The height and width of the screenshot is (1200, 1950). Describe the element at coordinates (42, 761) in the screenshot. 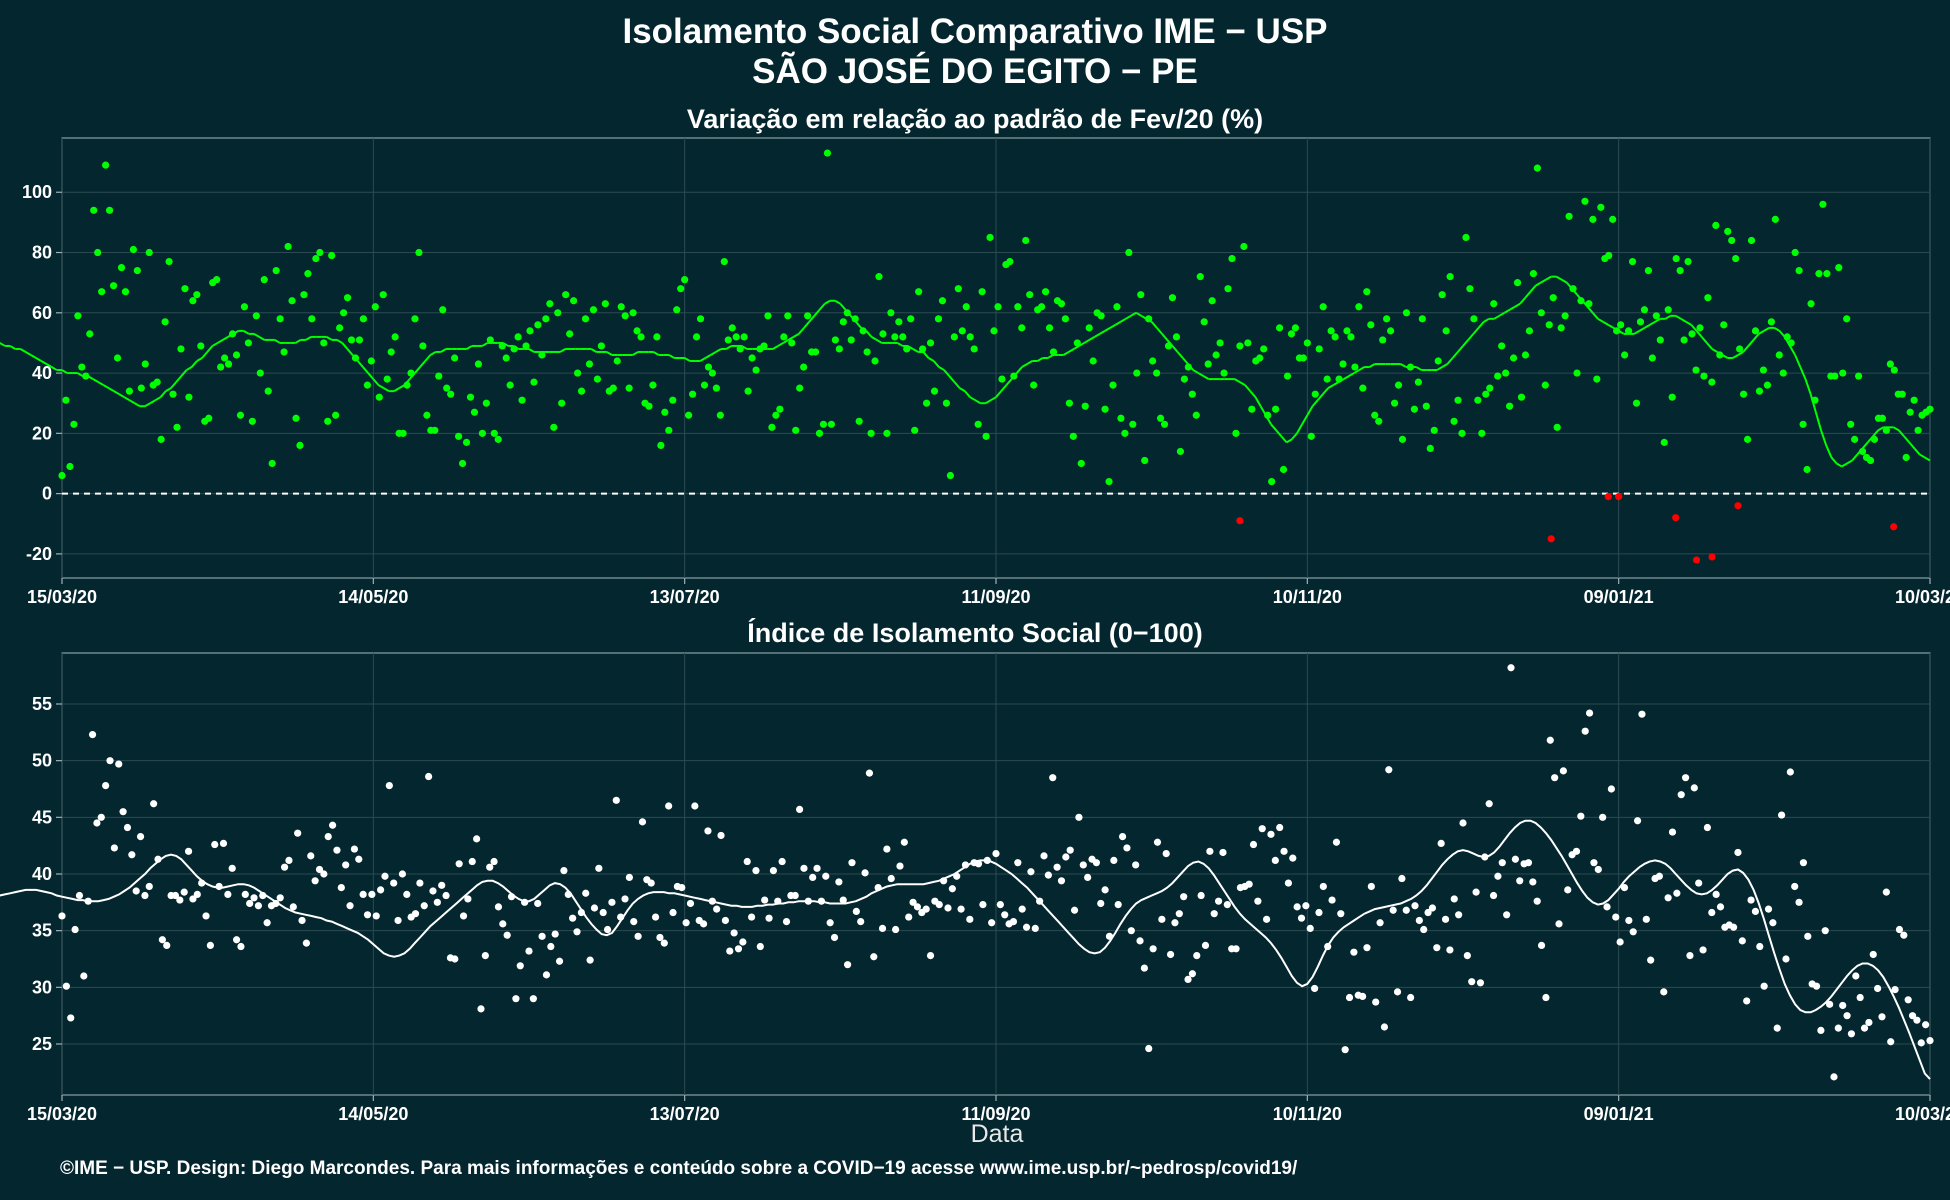

I see `y-tick-label: 50` at that location.